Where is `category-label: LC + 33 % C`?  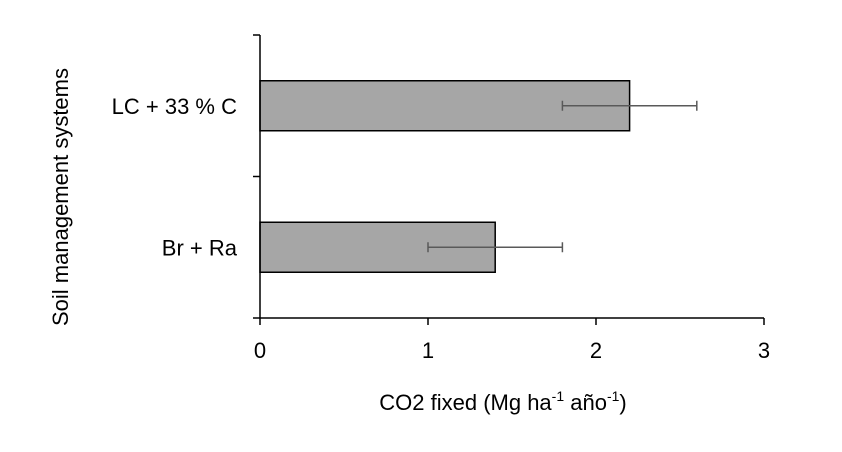 category-label: LC + 33 % C is located at coordinates (174, 106).